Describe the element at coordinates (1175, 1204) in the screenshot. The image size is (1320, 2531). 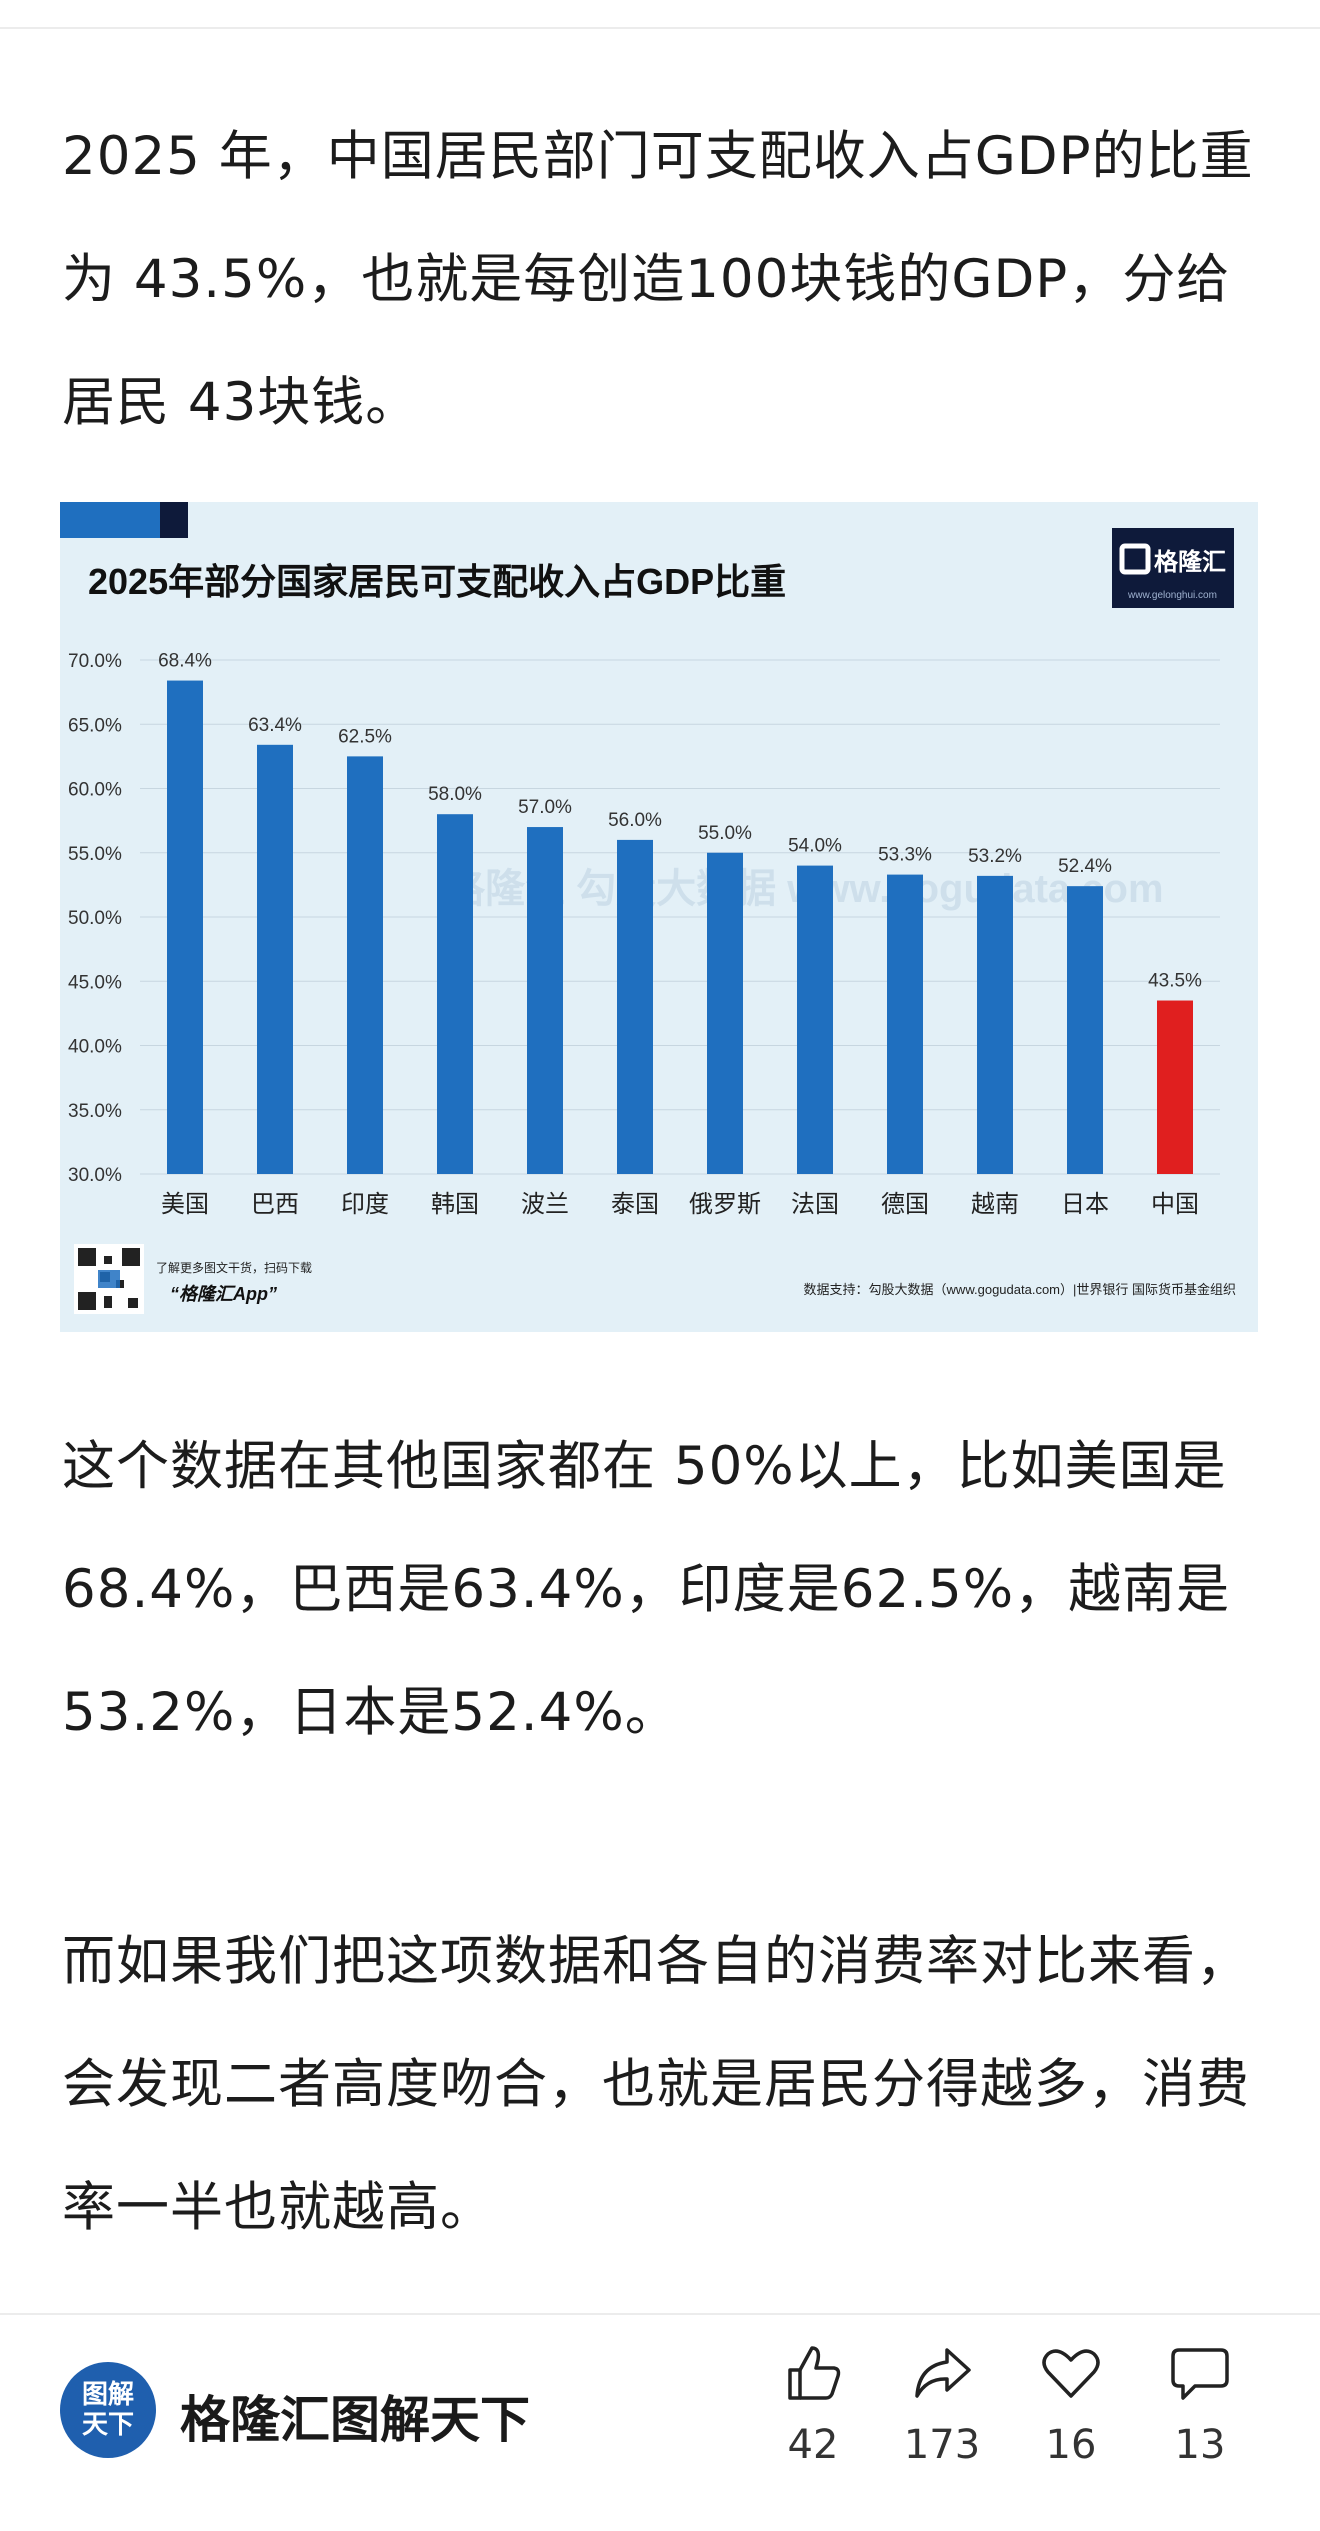
I see `x-tick-label: 中国` at that location.